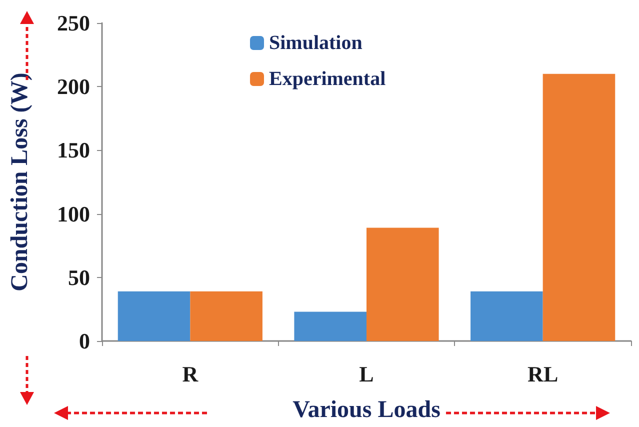 This screenshot has height=427, width=639. I want to click on y-tick-label: 250, so click(73, 23).